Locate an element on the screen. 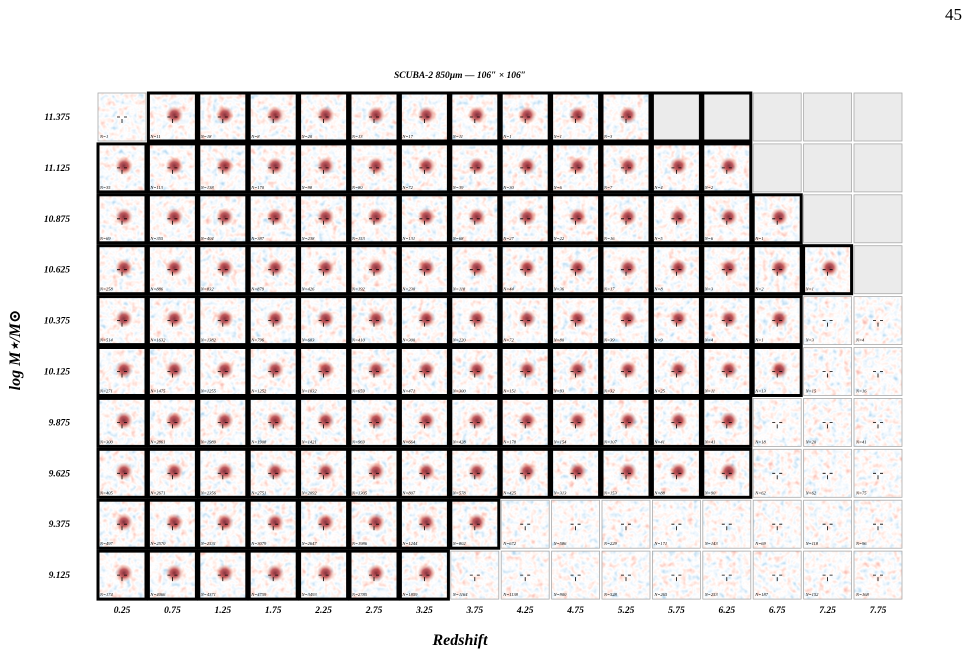 This screenshot has height=670, width=971. column-label: 3.25 is located at coordinates (424, 611).